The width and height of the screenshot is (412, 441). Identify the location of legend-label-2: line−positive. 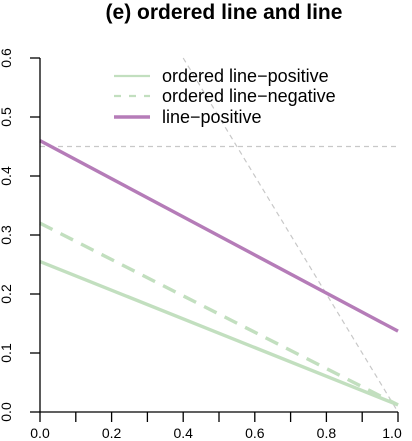
(212, 117).